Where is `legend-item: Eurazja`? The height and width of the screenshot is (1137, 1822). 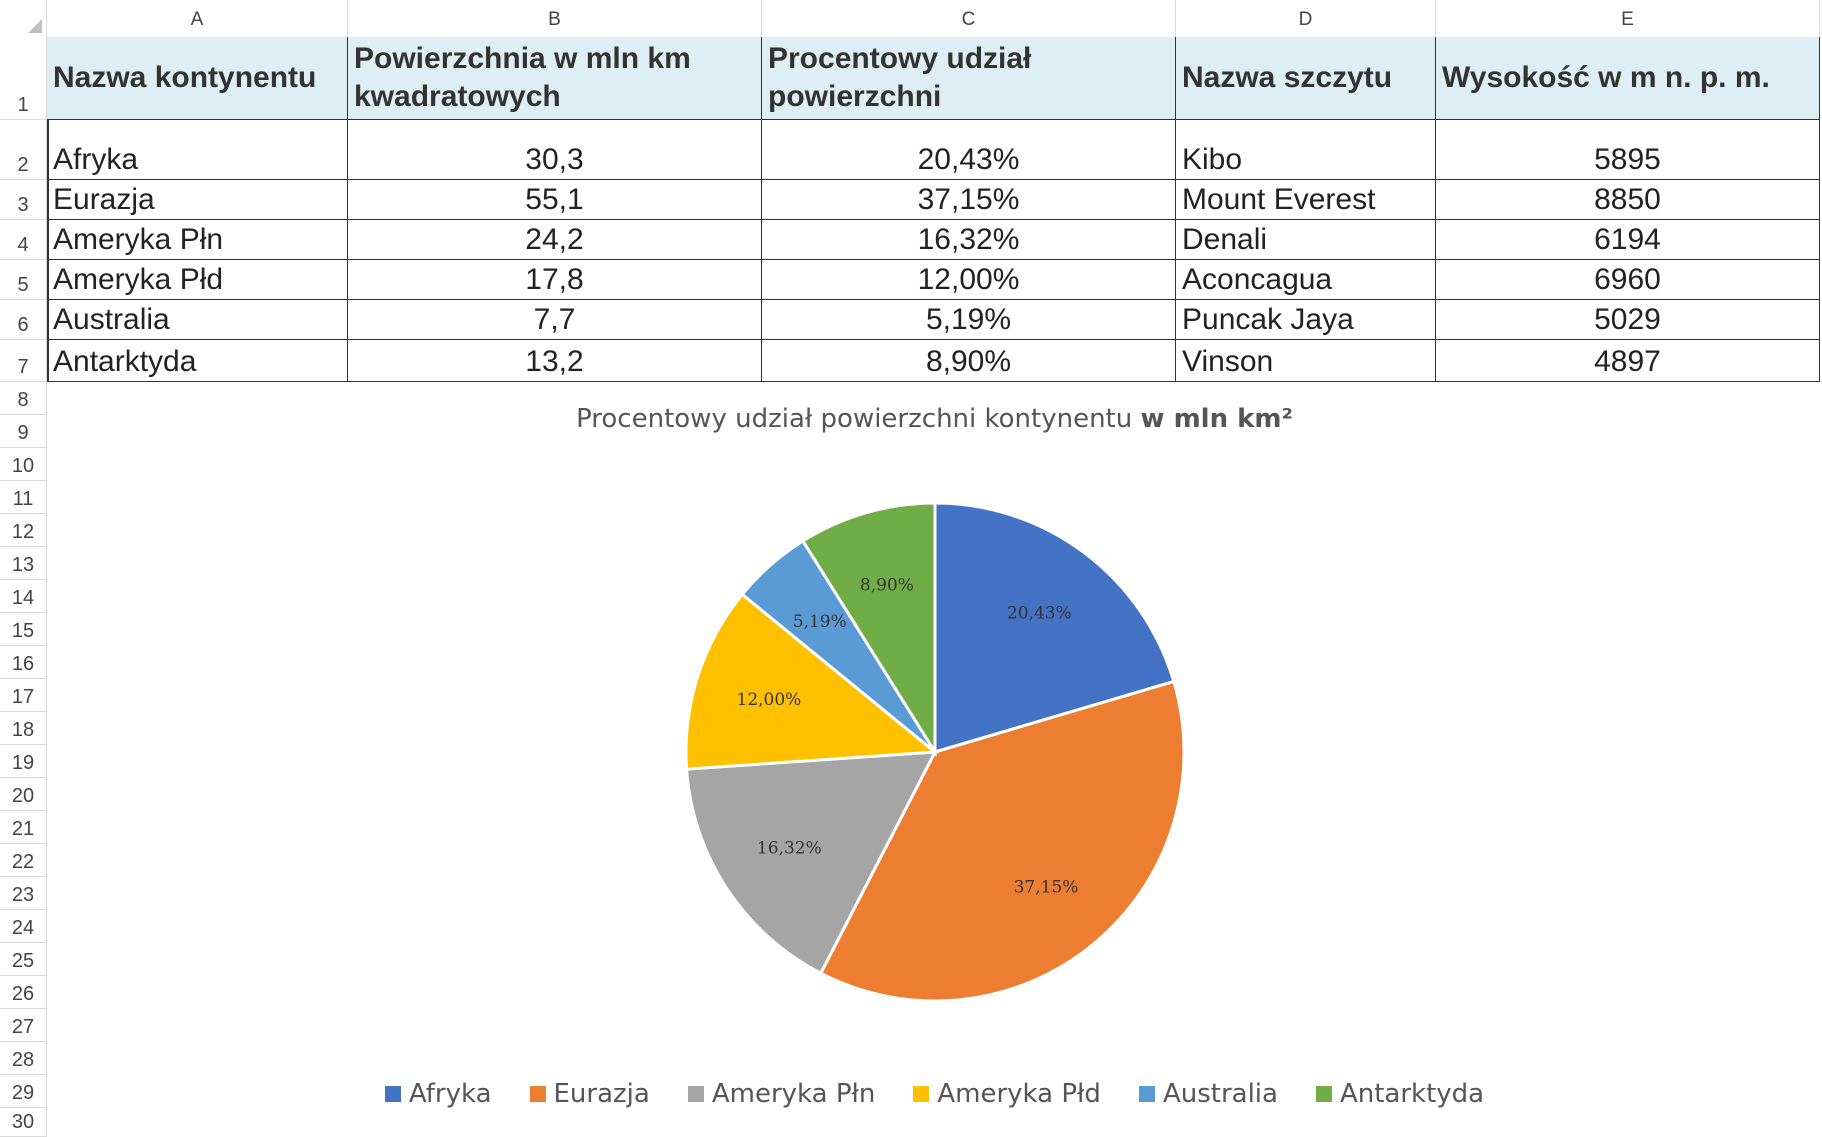
legend-item: Eurazja is located at coordinates (589, 1094).